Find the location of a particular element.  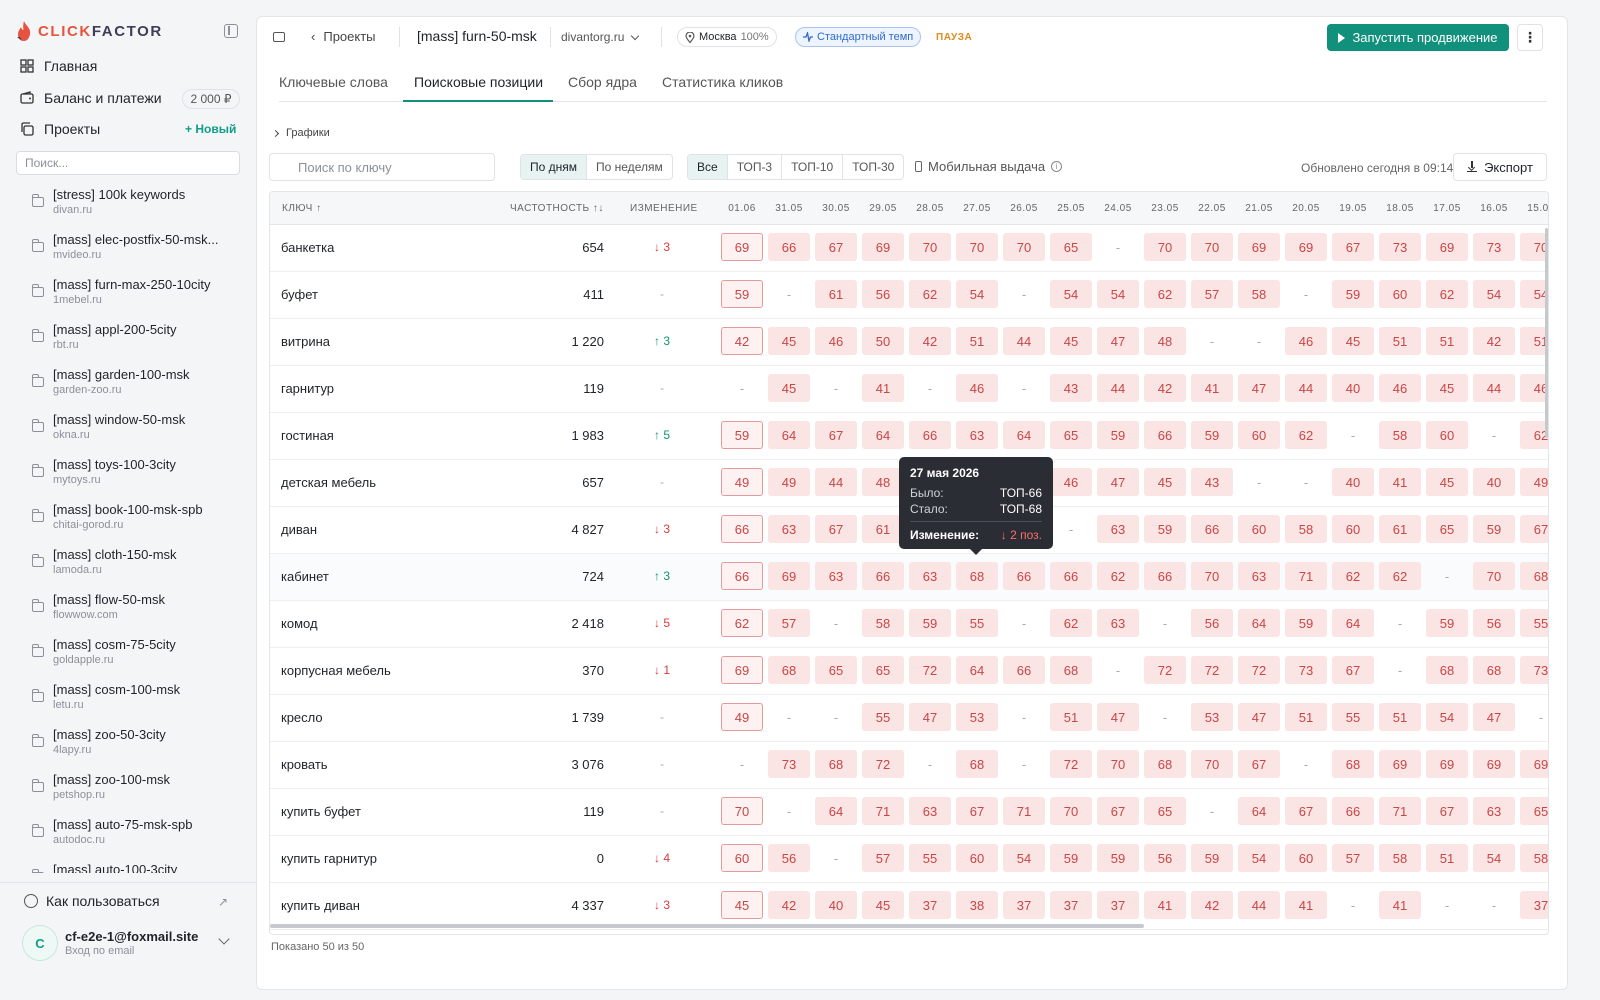

position-cell: 49 is located at coordinates (742, 717).